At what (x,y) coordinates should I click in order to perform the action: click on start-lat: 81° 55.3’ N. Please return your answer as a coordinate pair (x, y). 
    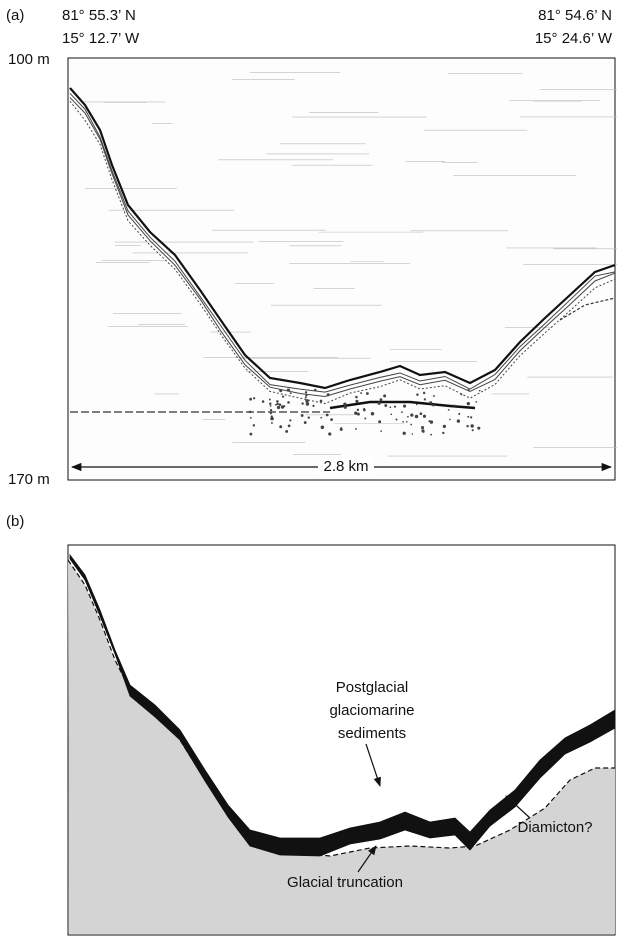
    Looking at the image, I should click on (99, 15).